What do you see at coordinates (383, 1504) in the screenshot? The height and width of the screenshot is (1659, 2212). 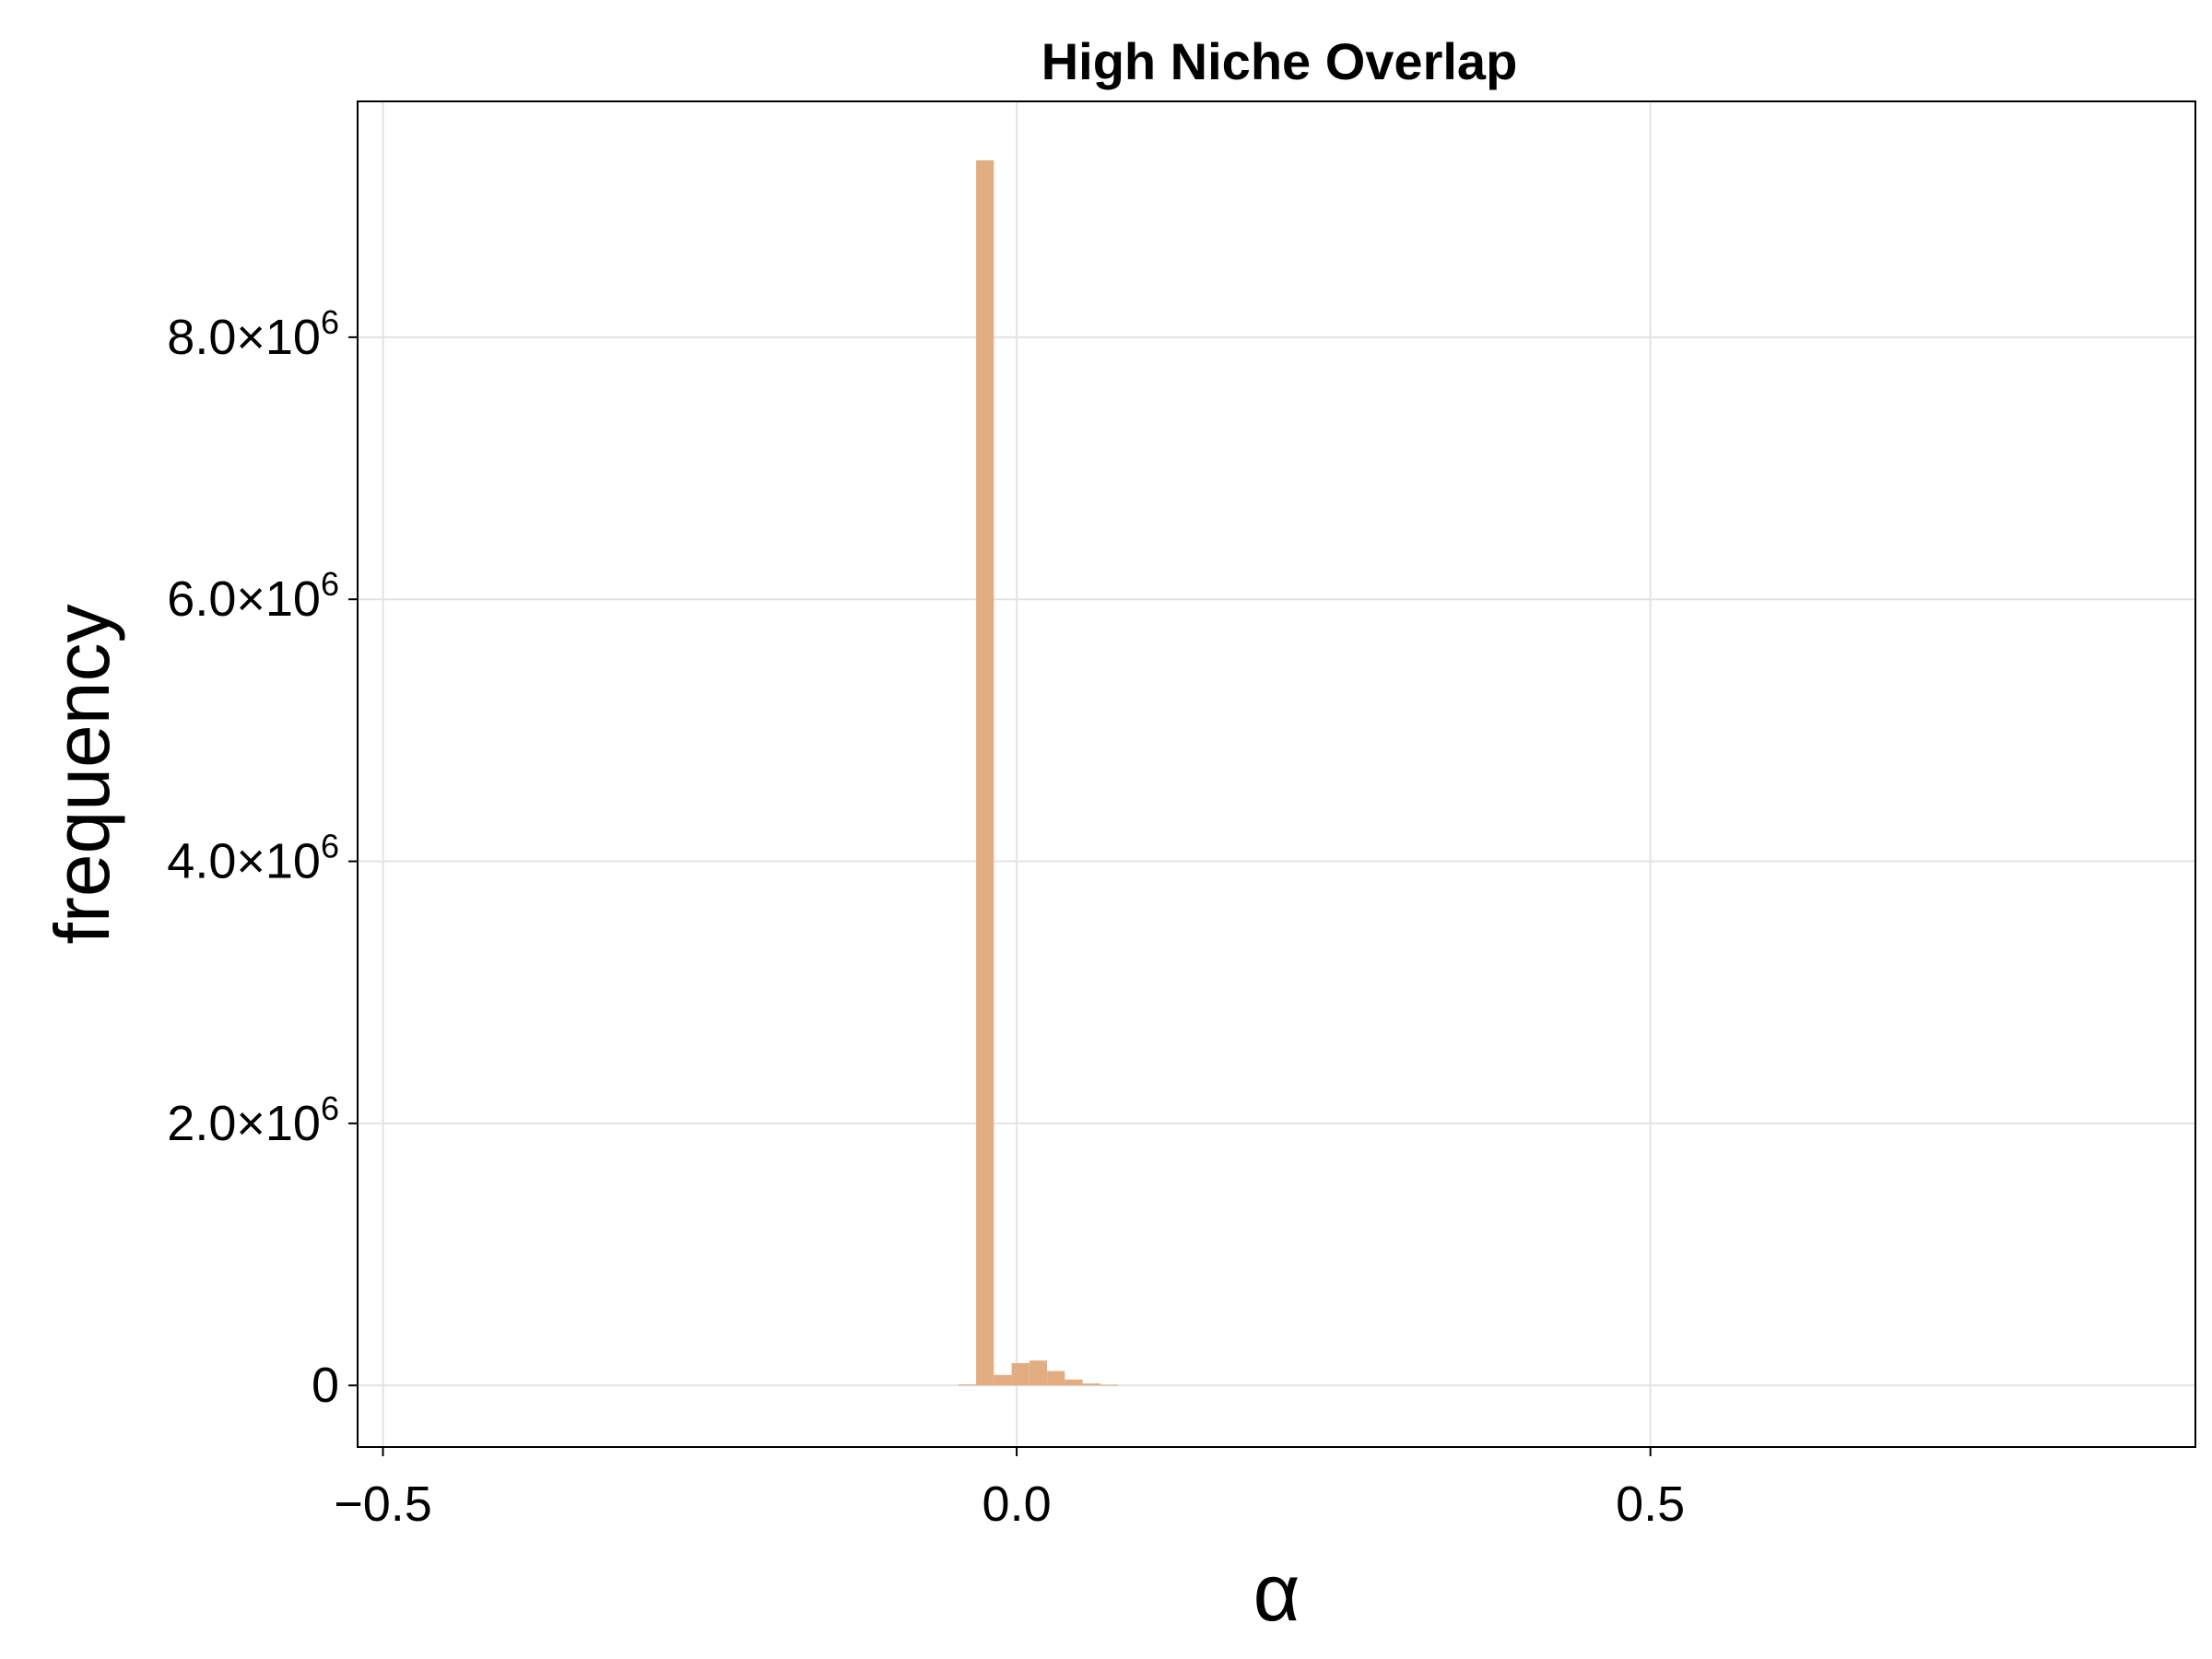 I see `x-tick-label: −0.5` at bounding box center [383, 1504].